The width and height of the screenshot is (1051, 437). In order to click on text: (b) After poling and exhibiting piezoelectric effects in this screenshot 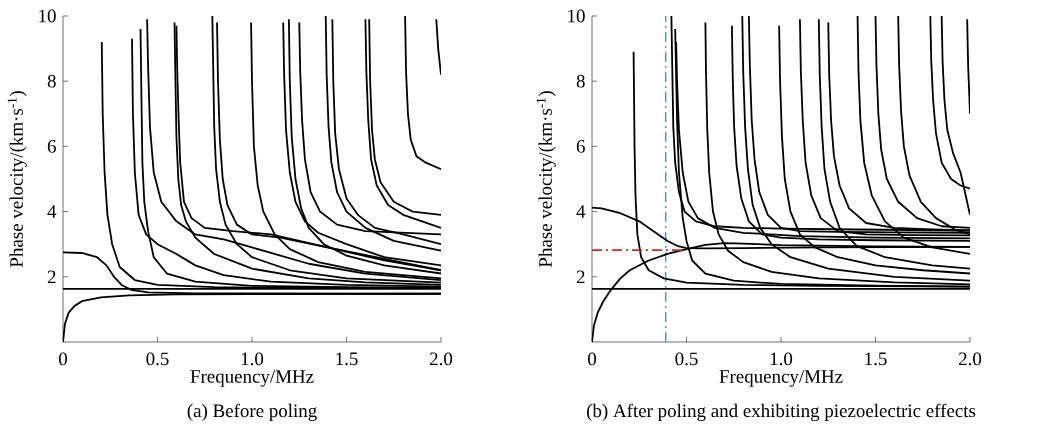, I will do `click(781, 412)`.